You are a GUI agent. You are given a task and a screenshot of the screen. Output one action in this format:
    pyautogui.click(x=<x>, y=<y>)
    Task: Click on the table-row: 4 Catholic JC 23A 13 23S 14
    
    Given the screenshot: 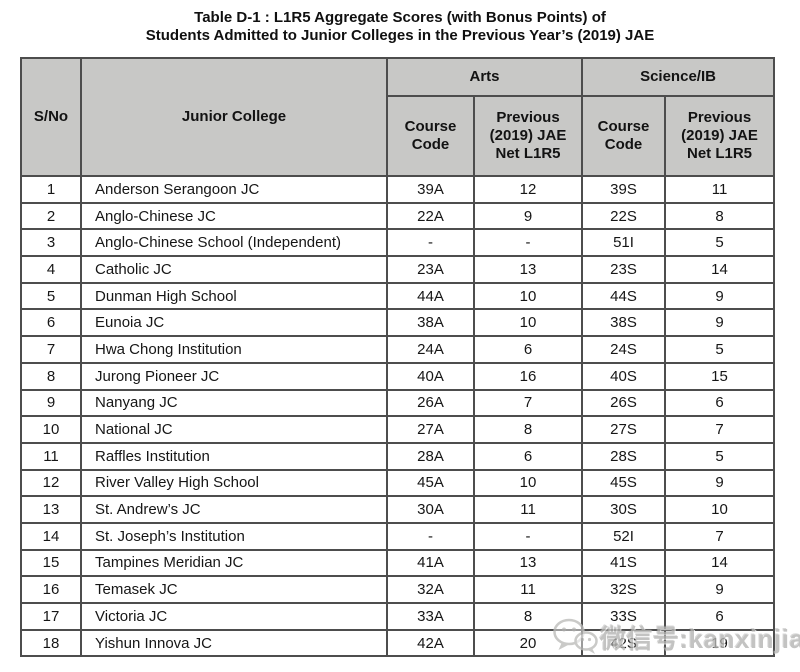 What is the action you would take?
    pyautogui.click(x=398, y=269)
    